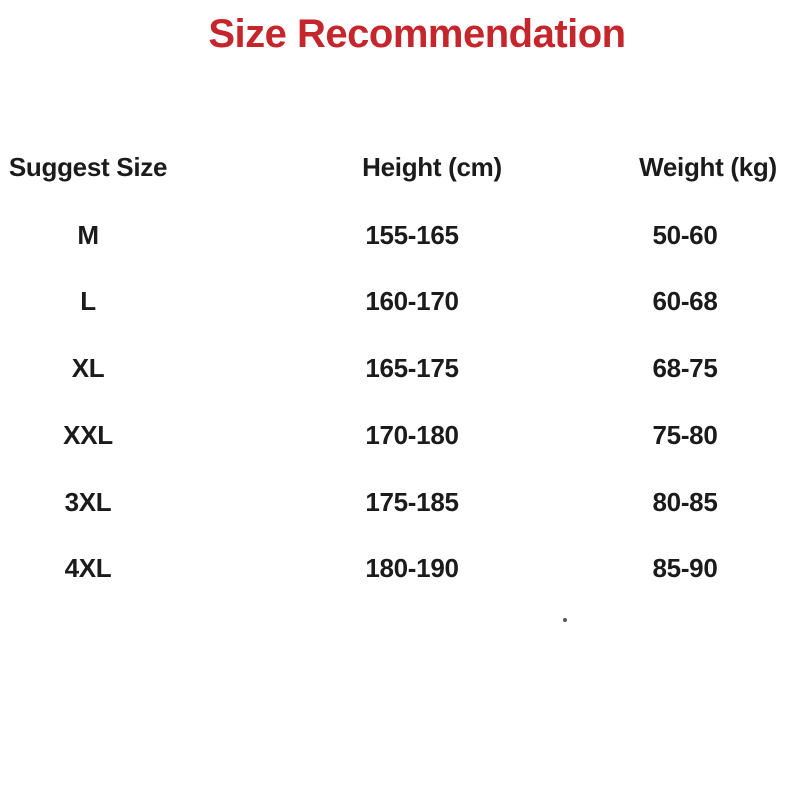 The height and width of the screenshot is (800, 800). What do you see at coordinates (412, 301) in the screenshot?
I see `height-cell: 160-170` at bounding box center [412, 301].